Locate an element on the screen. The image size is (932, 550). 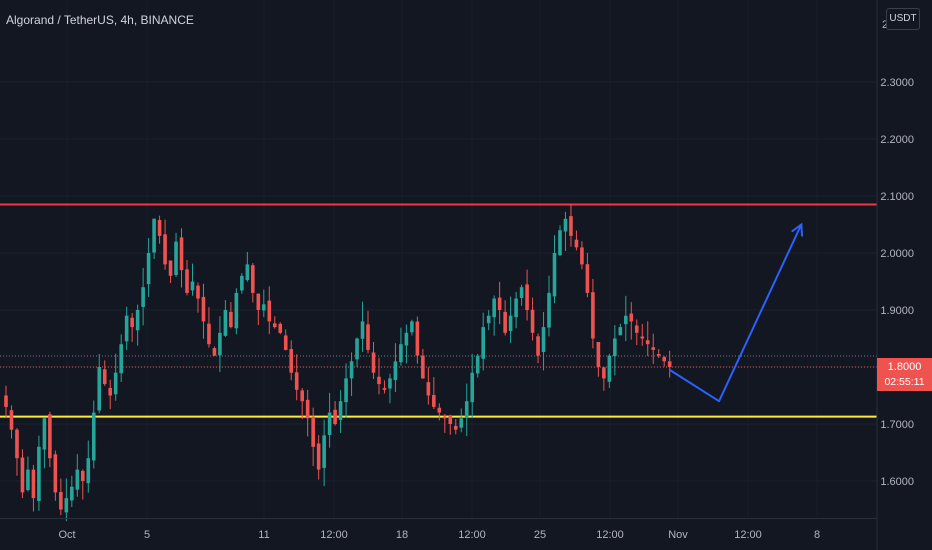
price-tick-label: 1.6000 is located at coordinates (897, 482).